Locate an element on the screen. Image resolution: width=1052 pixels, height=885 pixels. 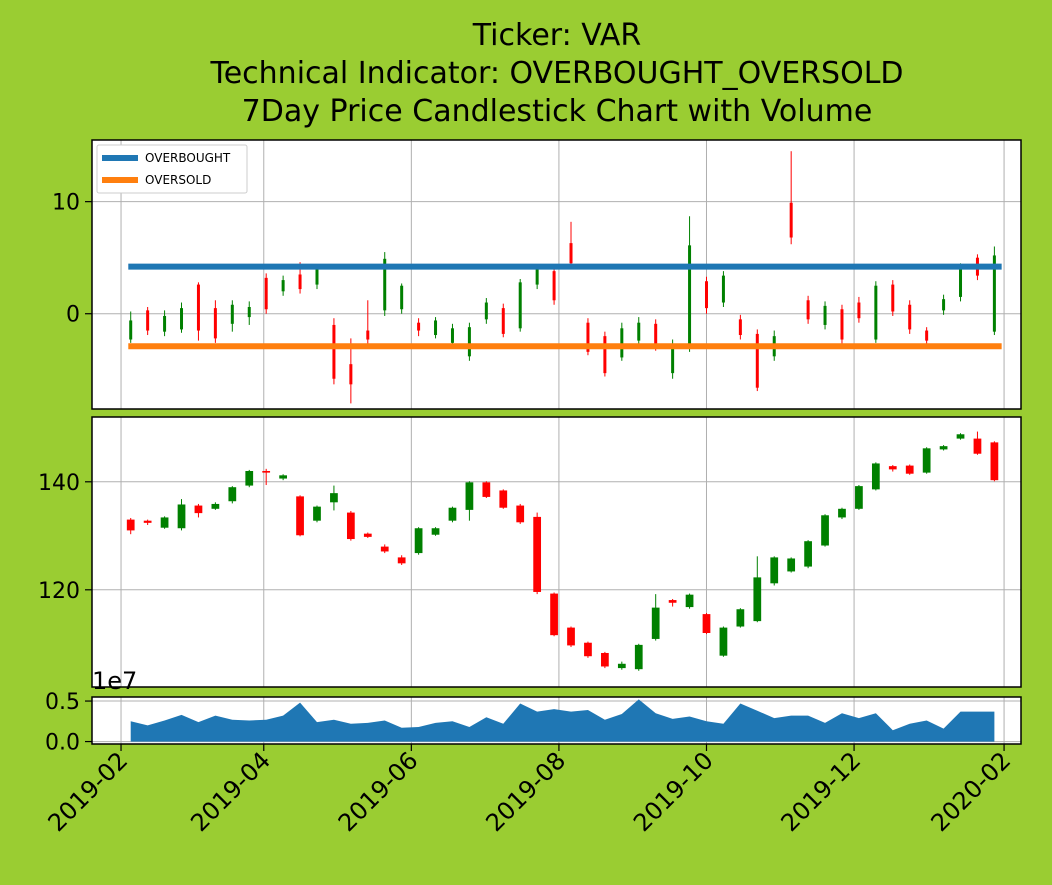
volume-panel-frame is located at coordinates (556, 720).